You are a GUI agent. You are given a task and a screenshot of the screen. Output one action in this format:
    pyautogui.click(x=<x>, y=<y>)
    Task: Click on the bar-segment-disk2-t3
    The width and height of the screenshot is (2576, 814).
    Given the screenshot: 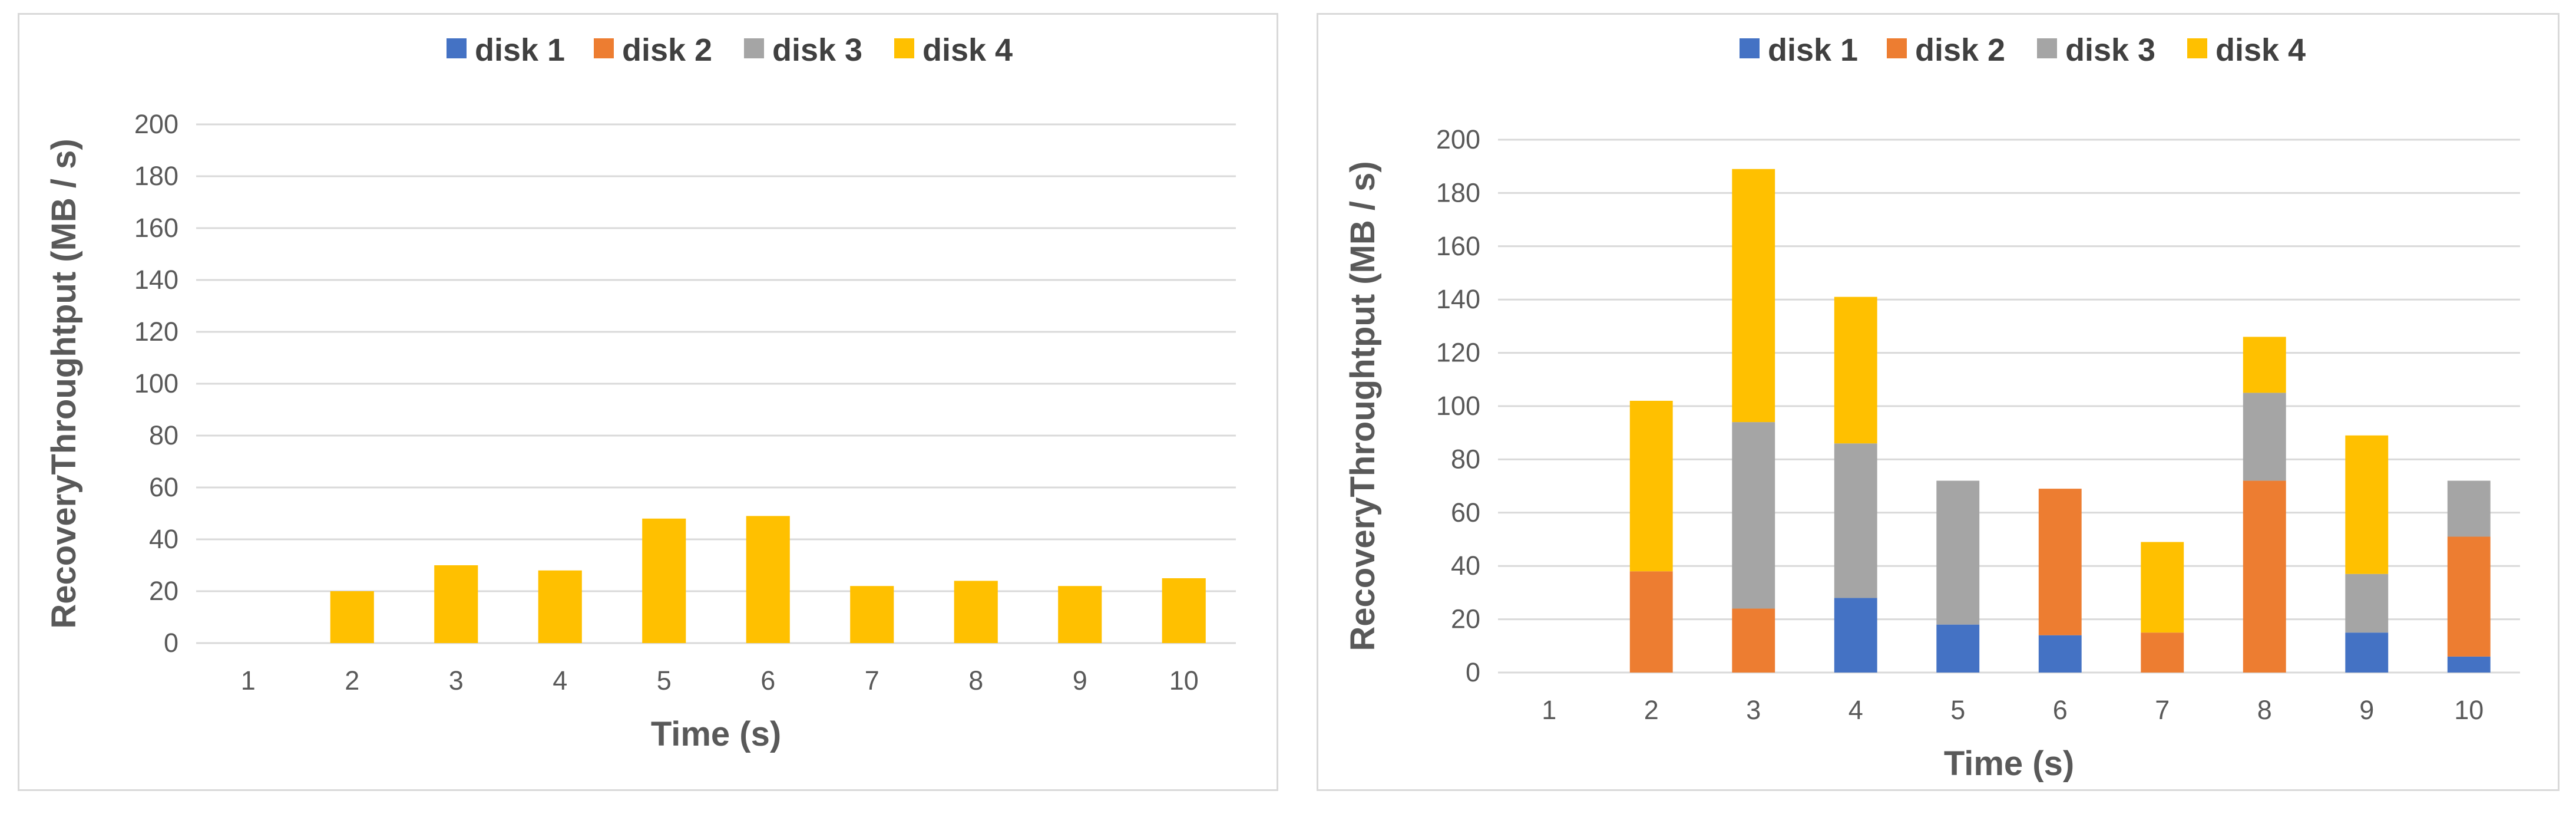 What is the action you would take?
    pyautogui.click(x=1753, y=640)
    